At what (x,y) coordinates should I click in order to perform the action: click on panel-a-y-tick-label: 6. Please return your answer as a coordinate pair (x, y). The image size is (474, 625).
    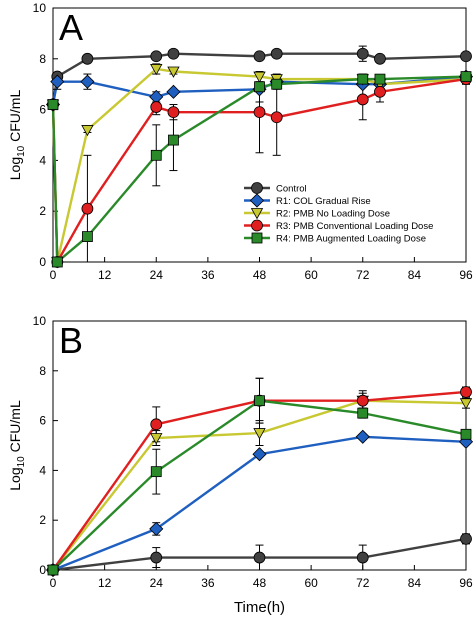
    Looking at the image, I should click on (42, 110).